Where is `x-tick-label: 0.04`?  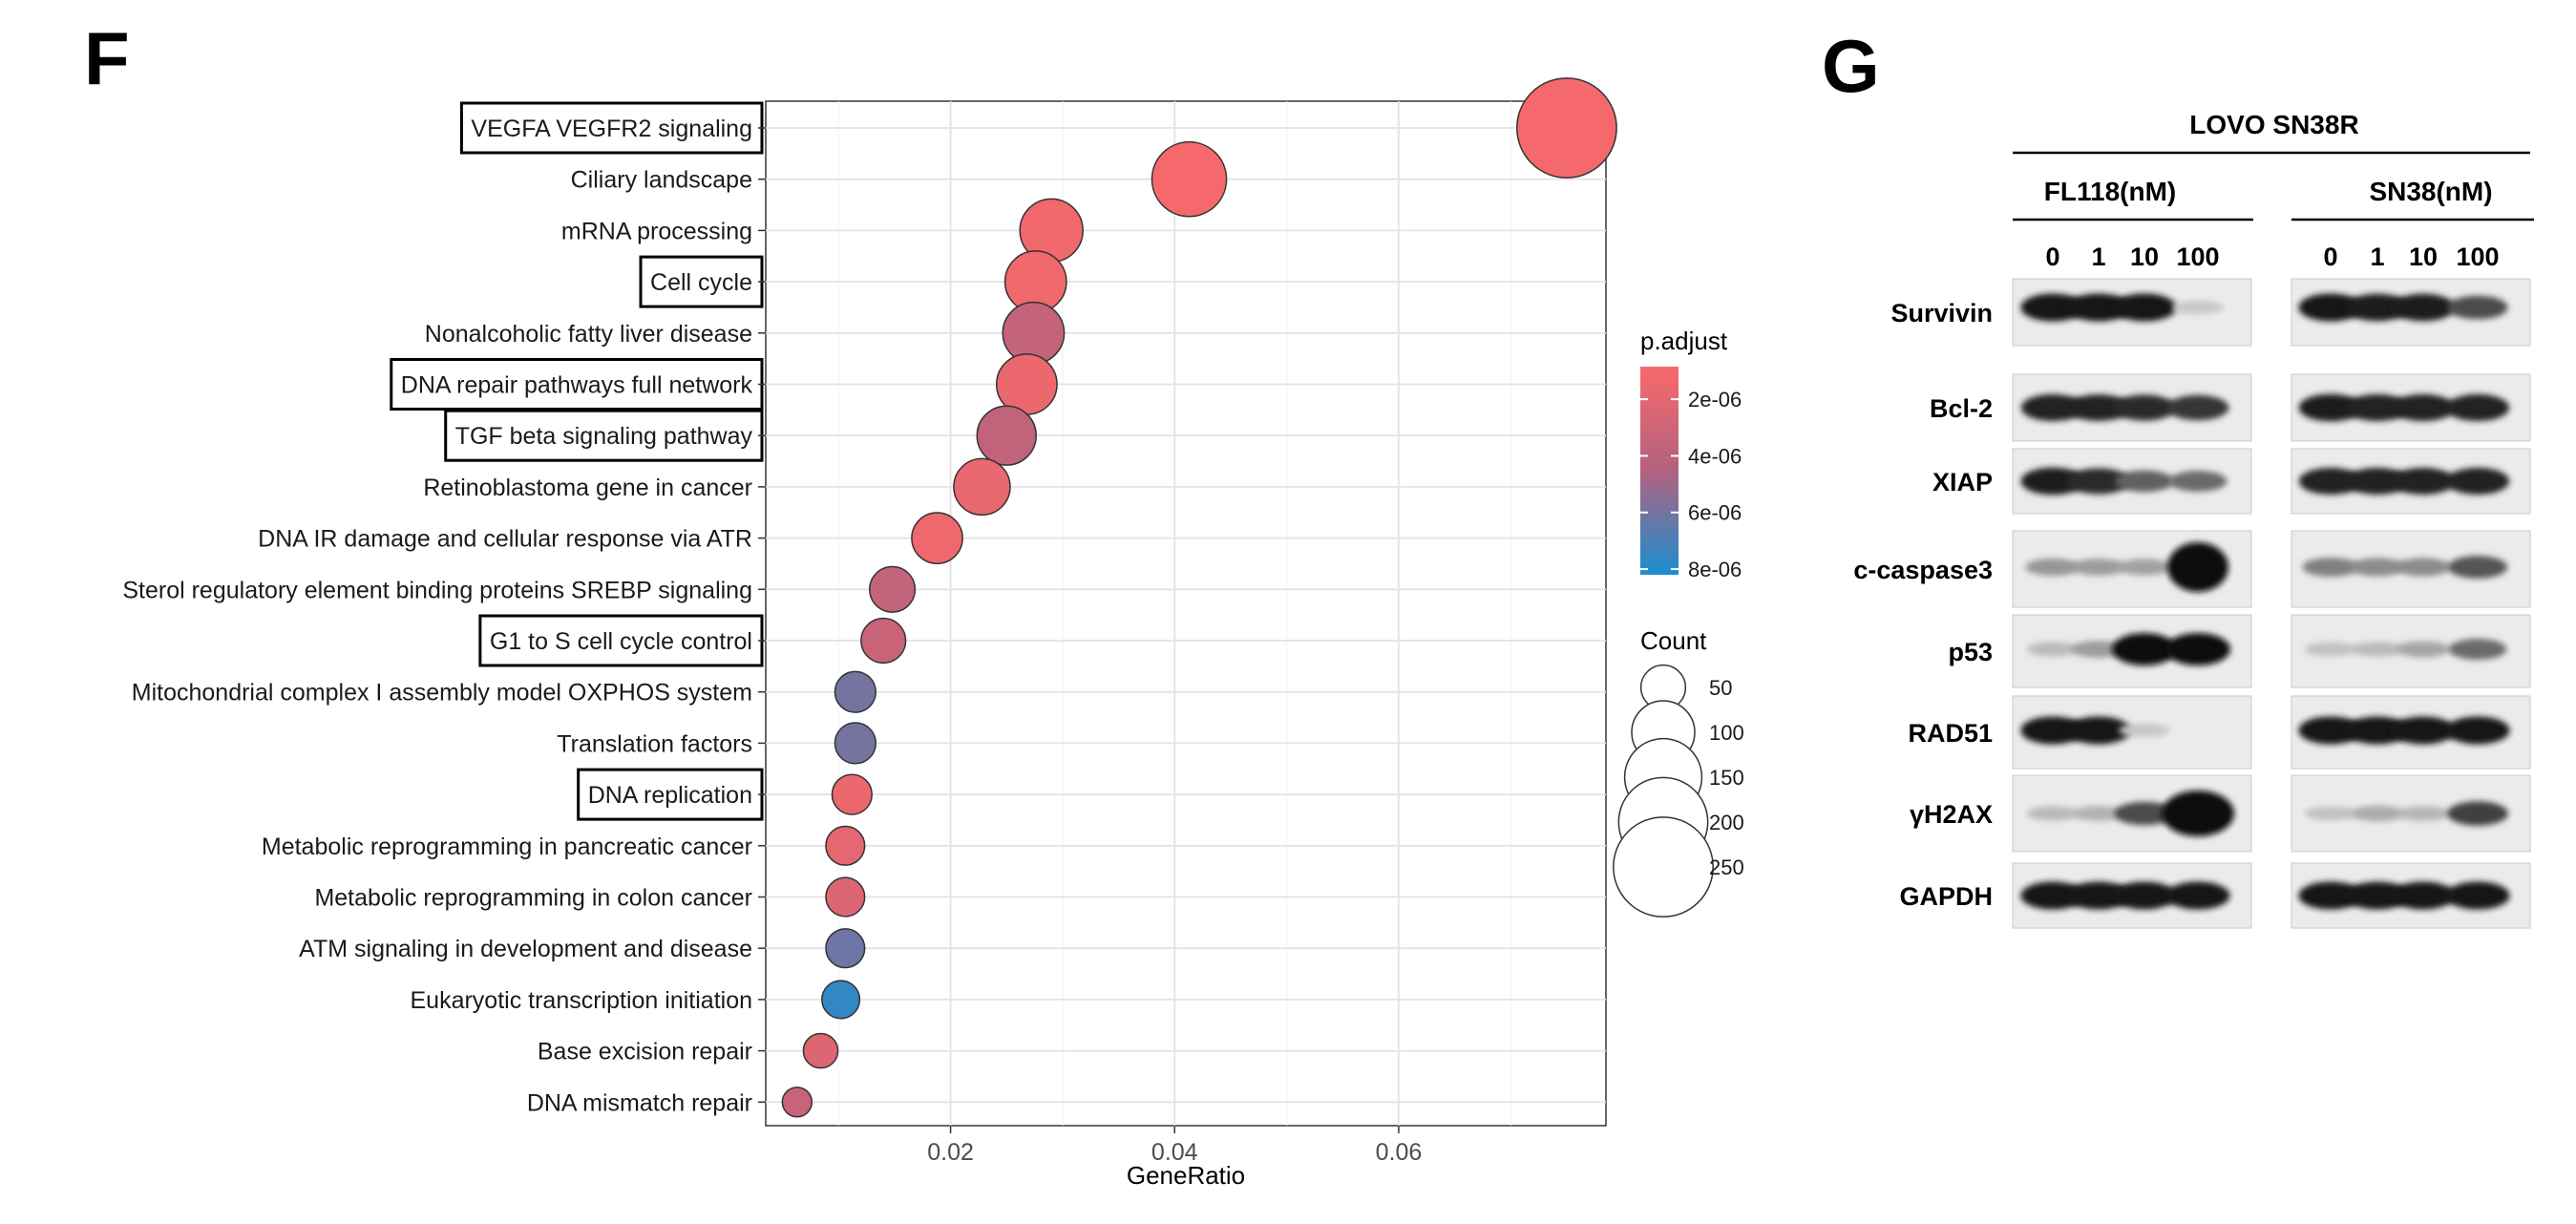 x-tick-label: 0.04 is located at coordinates (1174, 1153).